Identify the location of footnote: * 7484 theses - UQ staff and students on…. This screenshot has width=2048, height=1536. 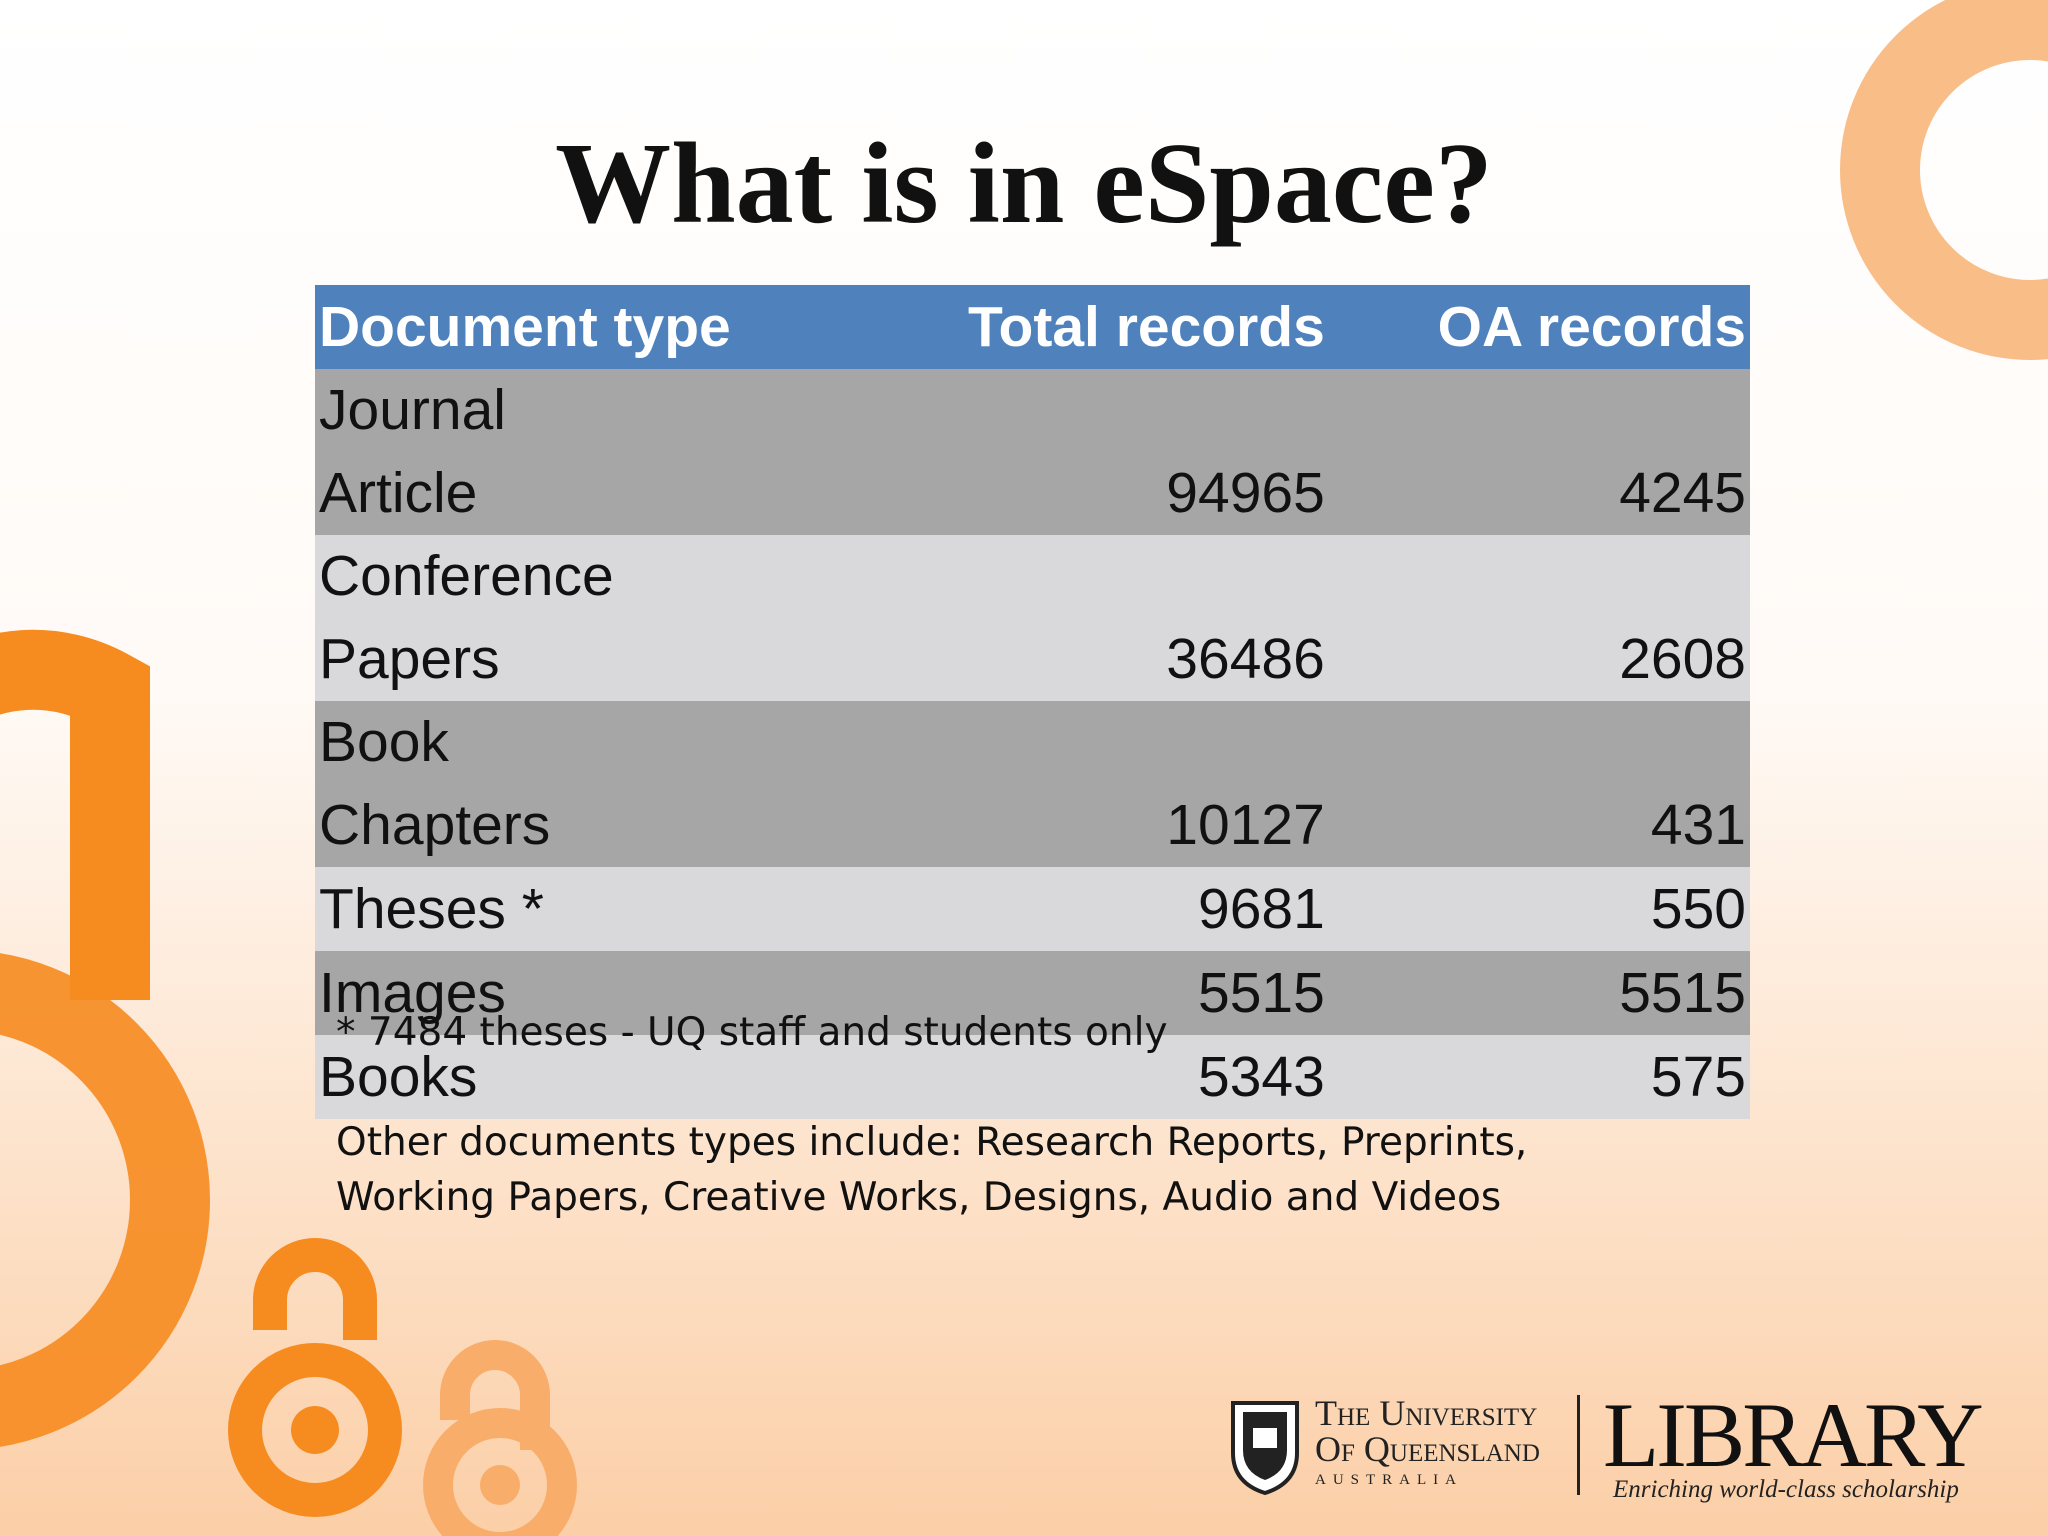
(752, 1032).